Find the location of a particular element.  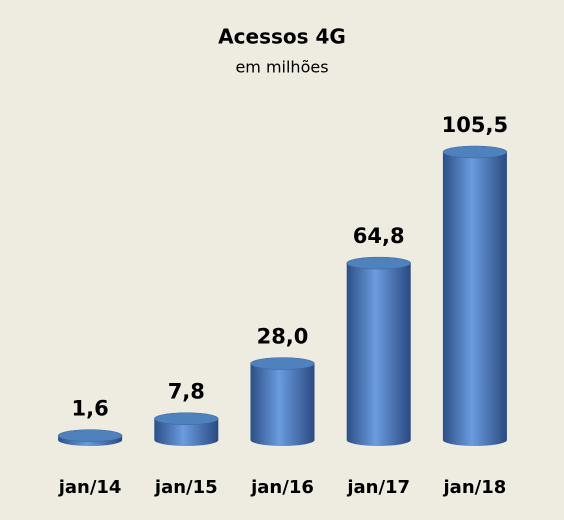

x-tick-label: jan/15 is located at coordinates (186, 487).